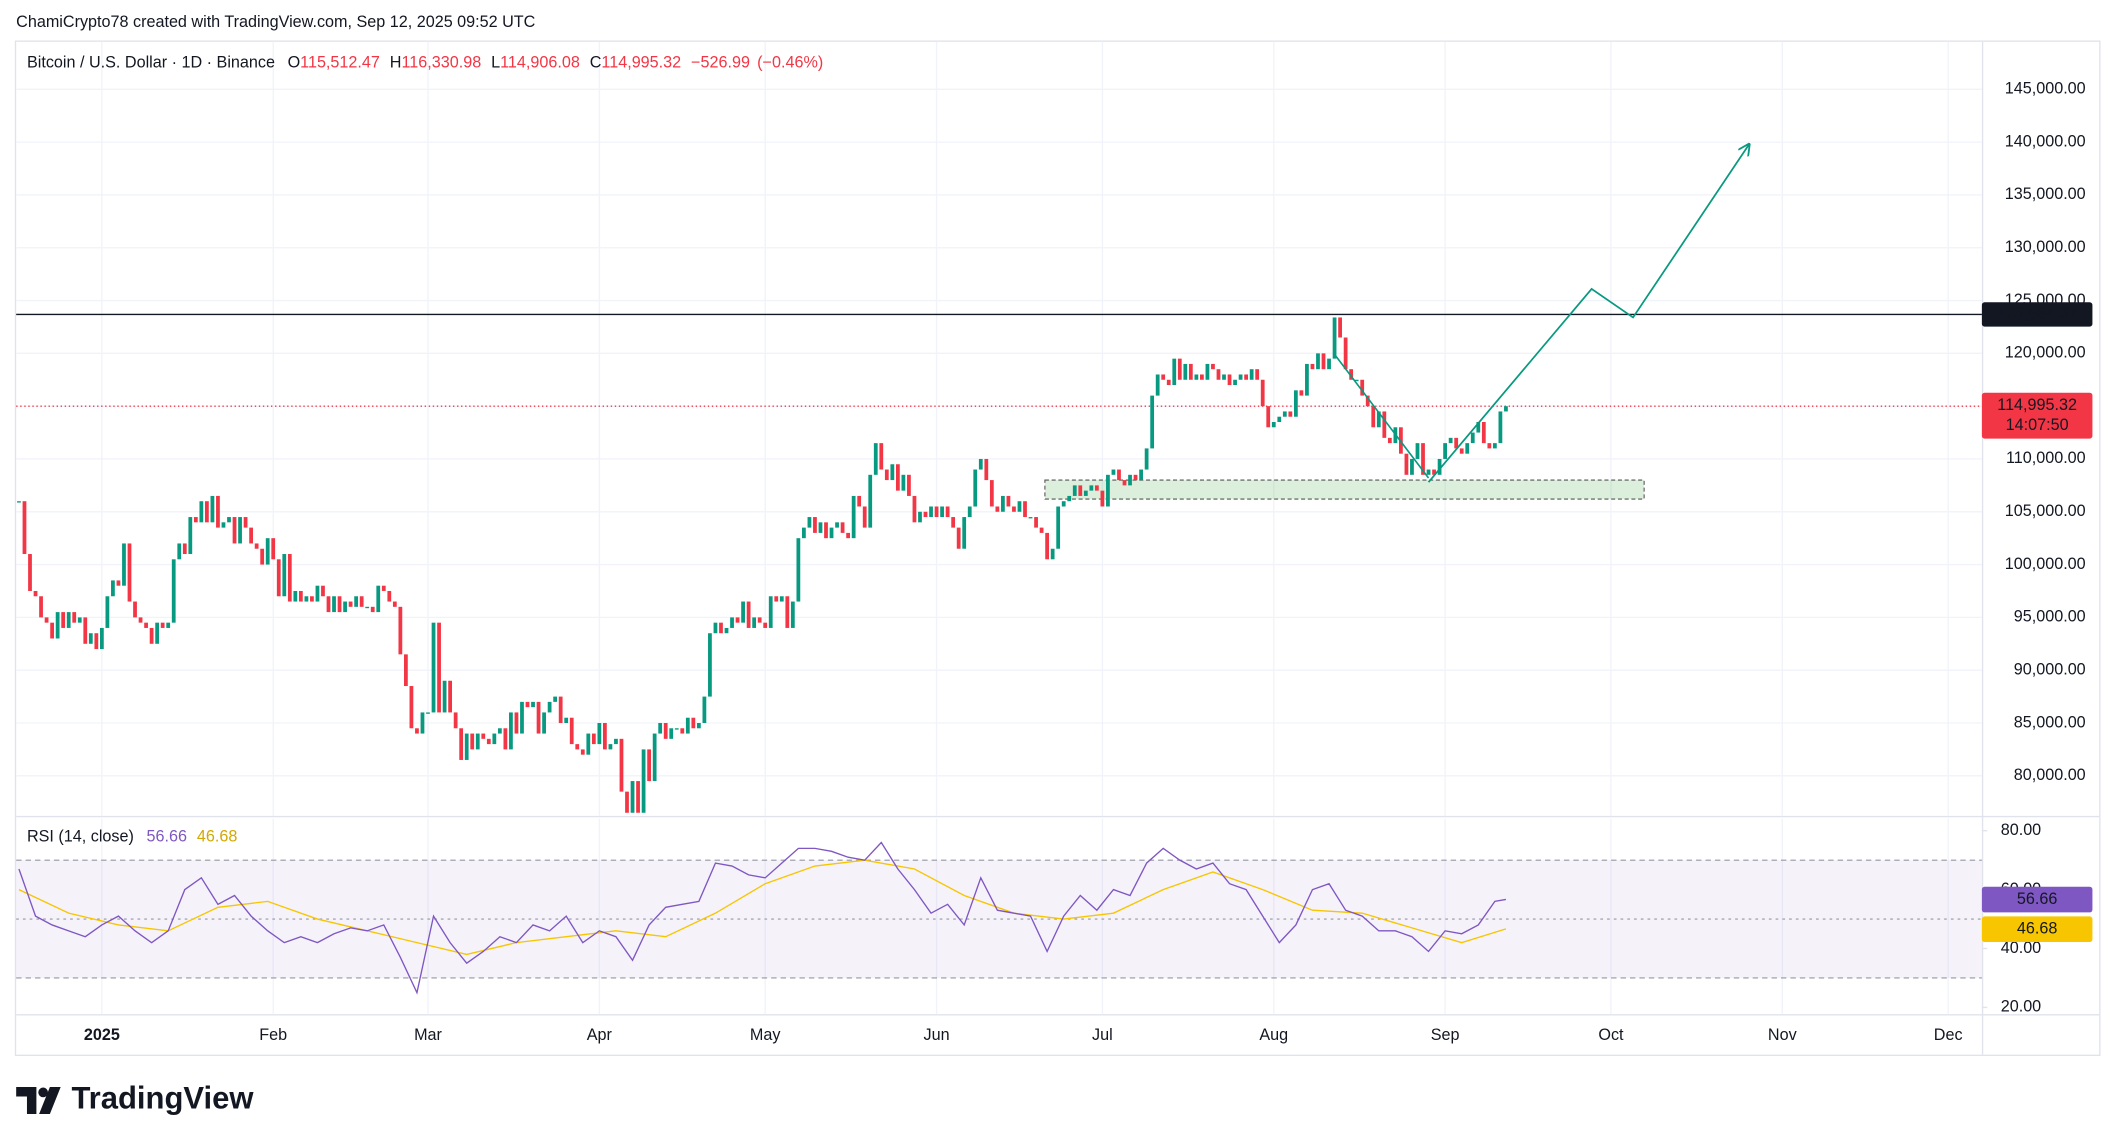 Image resolution: width=2114 pixels, height=1145 pixels. Describe the element at coordinates (1588, 313) in the screenshot. I see `projection-arrow` at that location.